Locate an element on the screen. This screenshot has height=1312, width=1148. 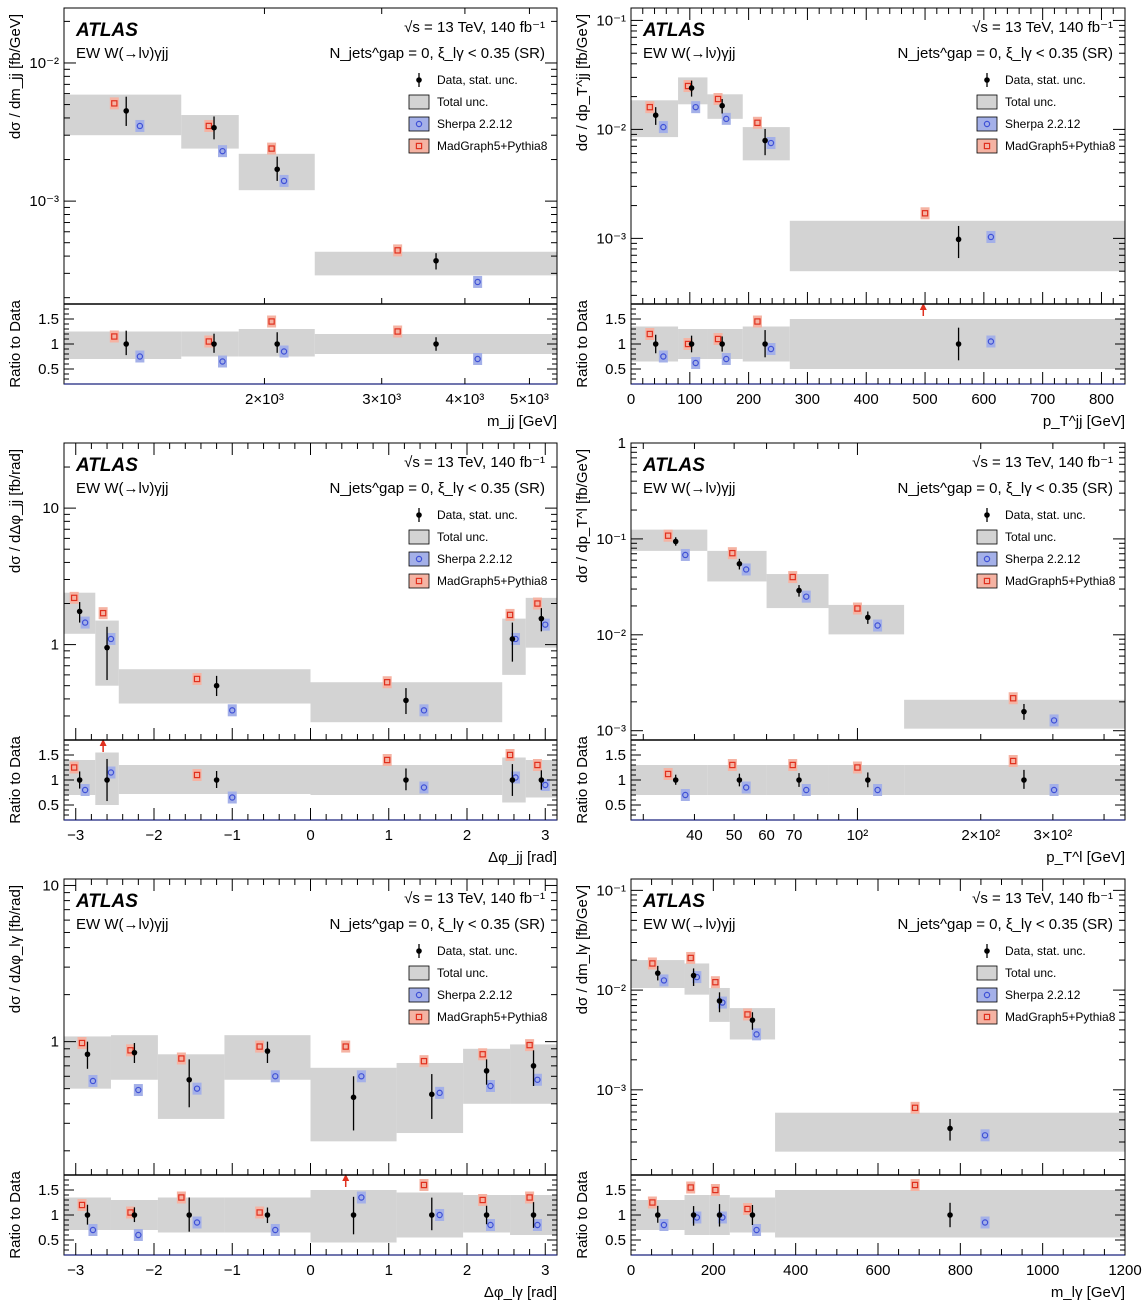
legend-madgraph-icon is located at coordinates (987, 146).